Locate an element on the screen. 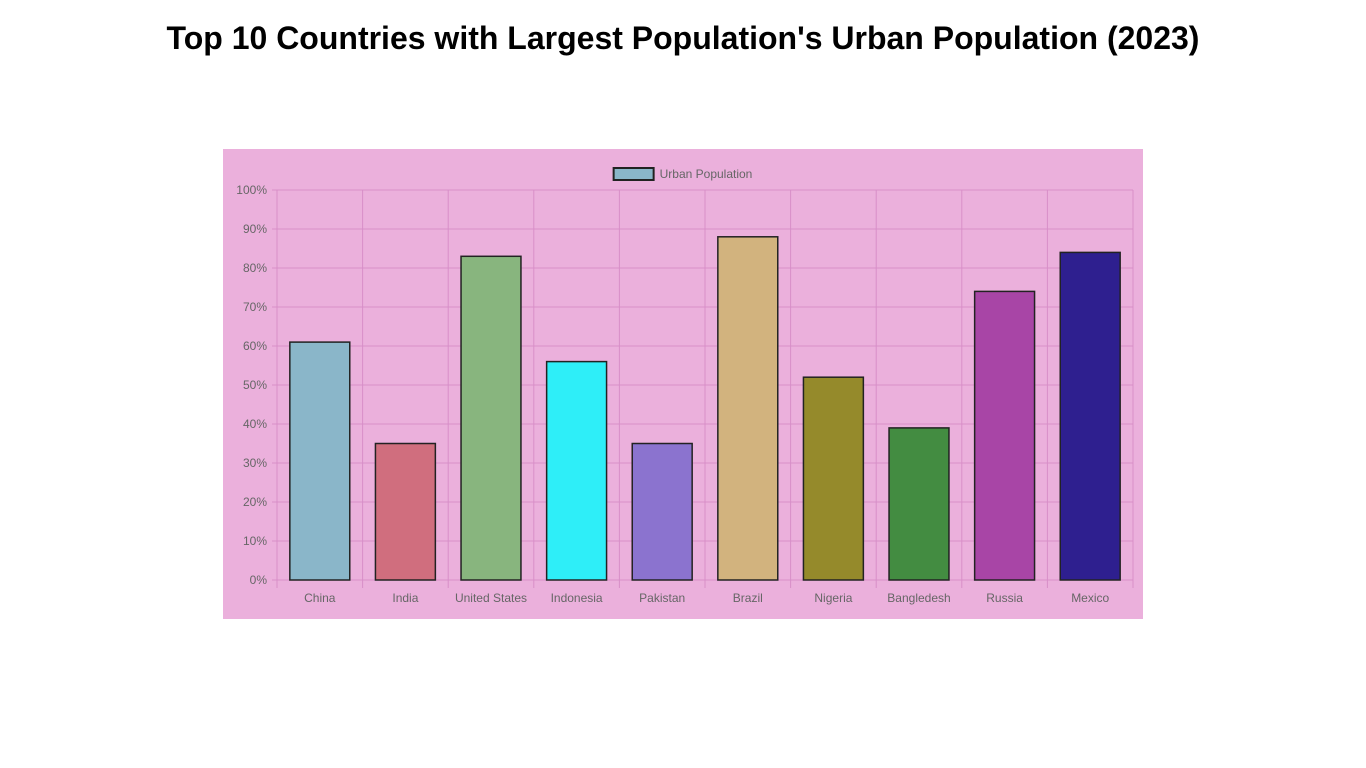 This screenshot has width=1366, height=768. legend: Urban Population is located at coordinates (682, 174).